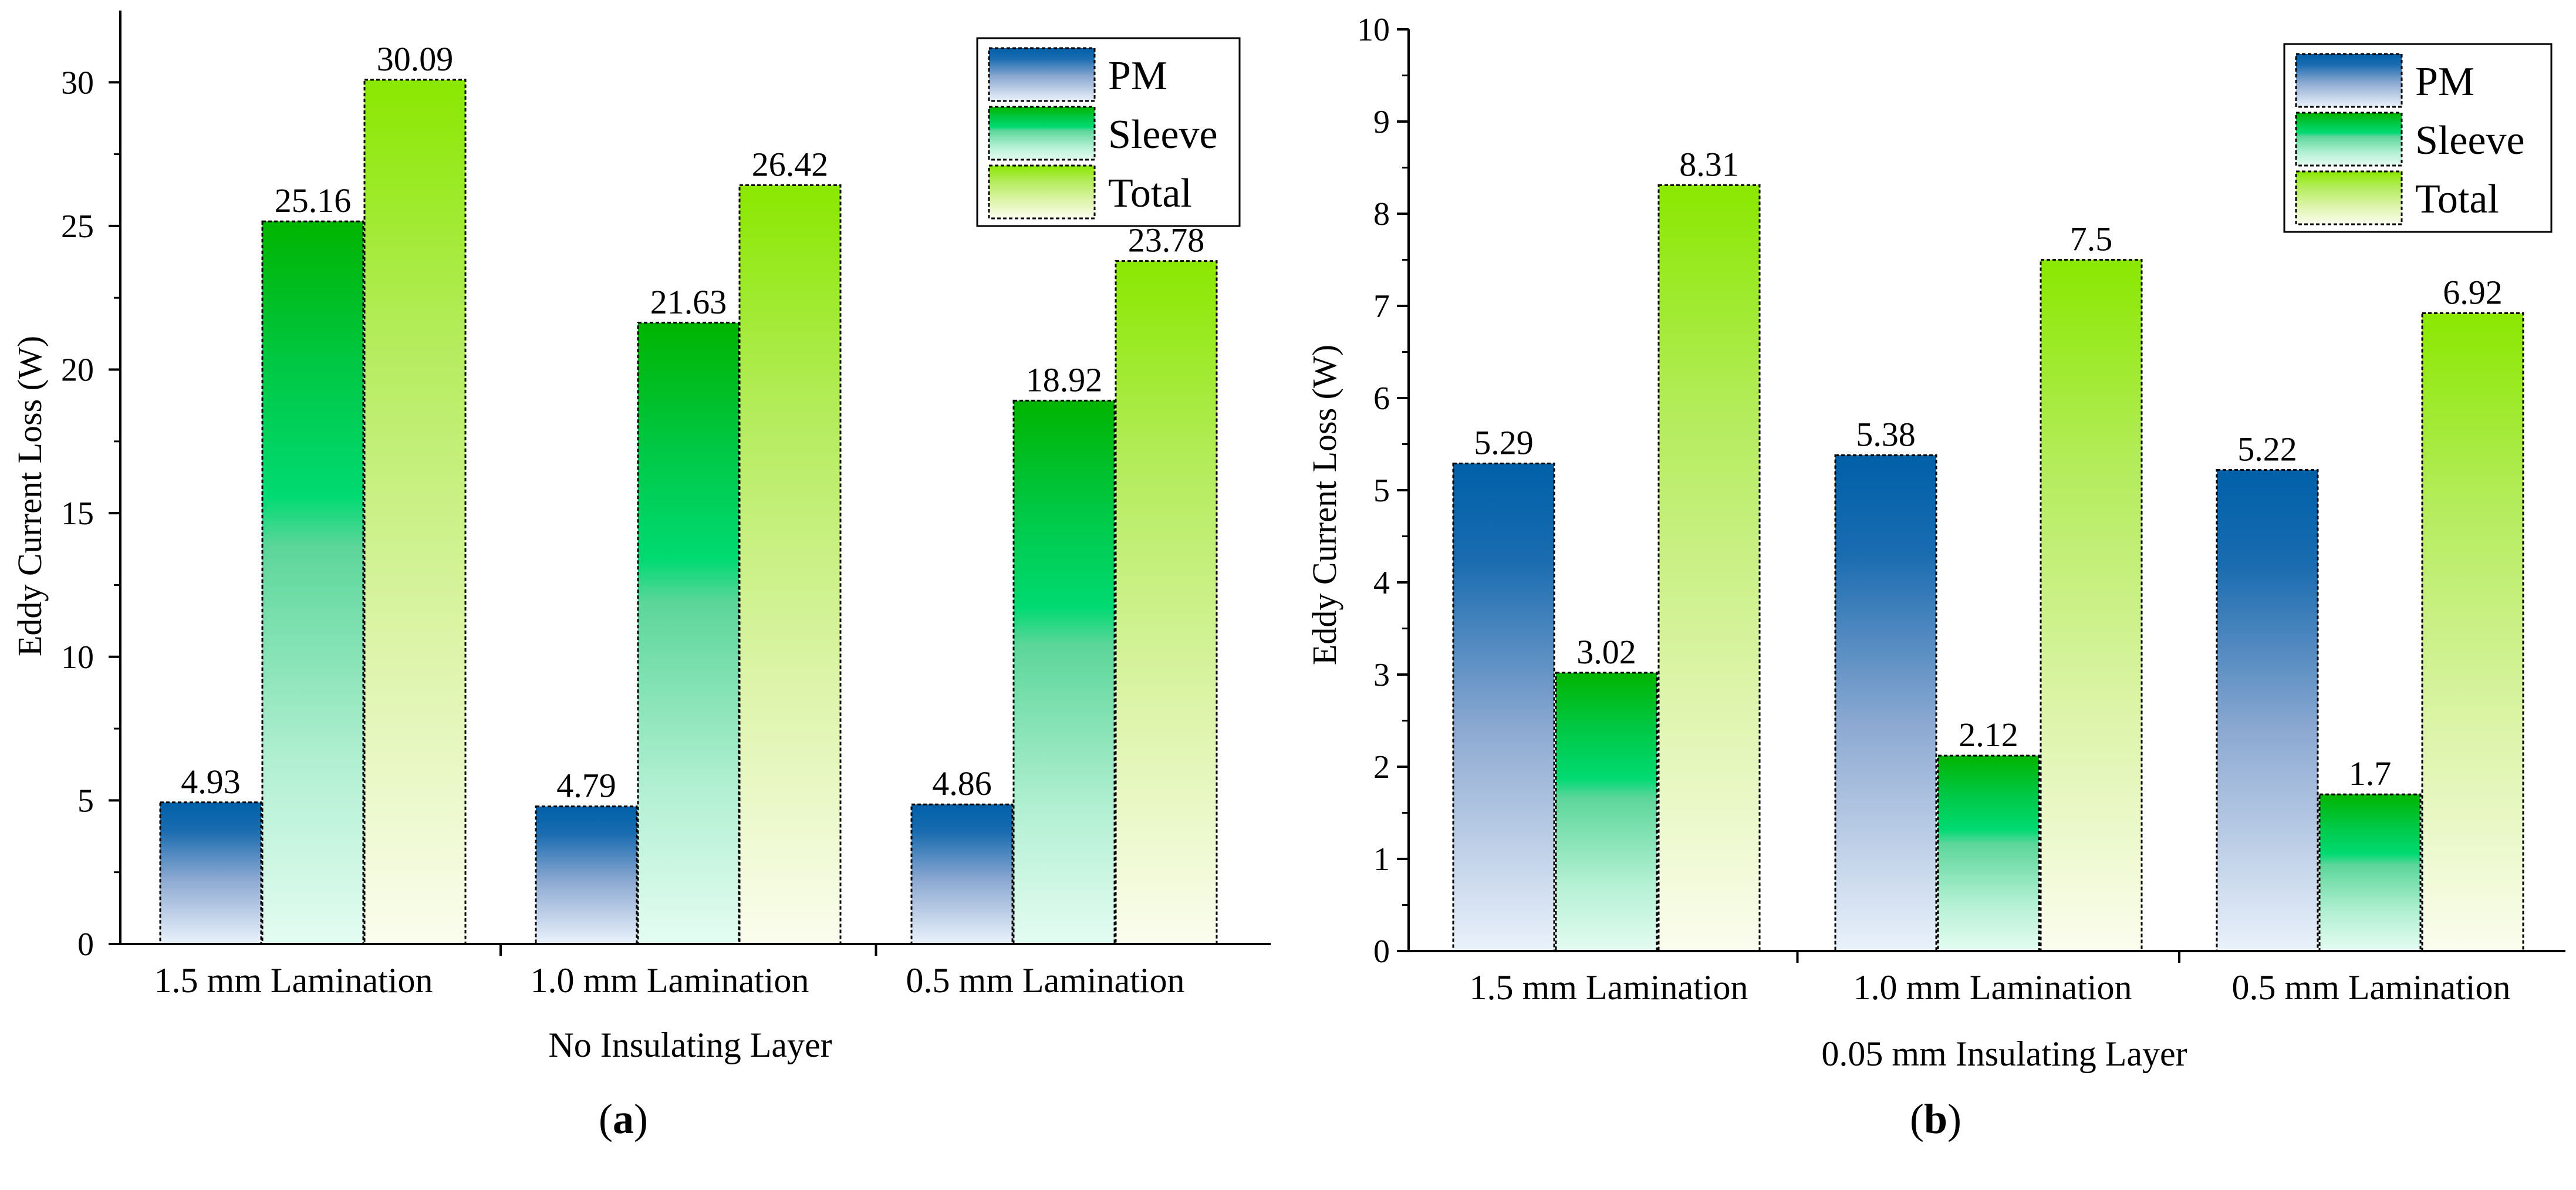 The height and width of the screenshot is (1190, 2576). I want to click on data-label-b-pm-0: 5.29, so click(1504, 442).